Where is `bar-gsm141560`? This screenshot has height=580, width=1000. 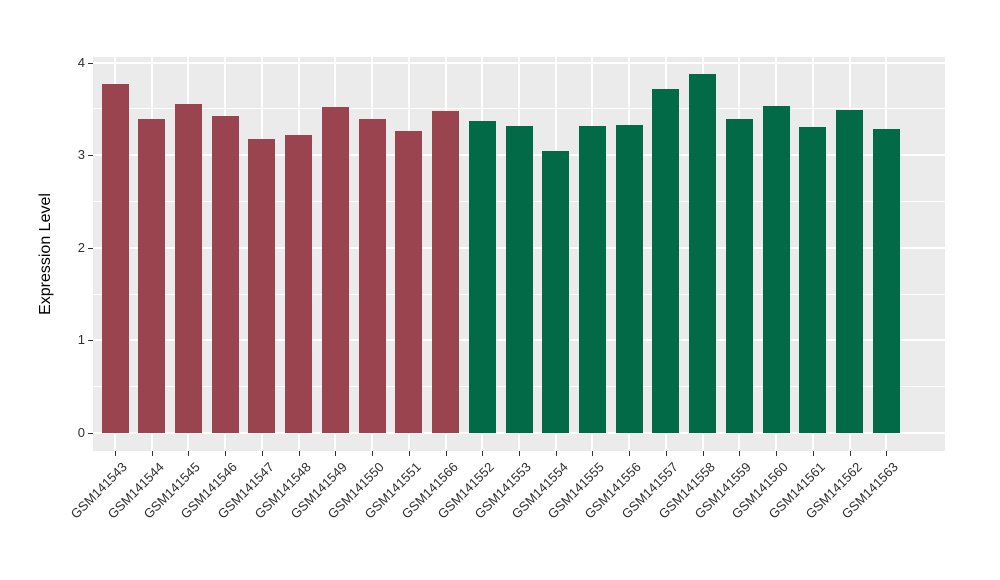
bar-gsm141560 is located at coordinates (776, 269).